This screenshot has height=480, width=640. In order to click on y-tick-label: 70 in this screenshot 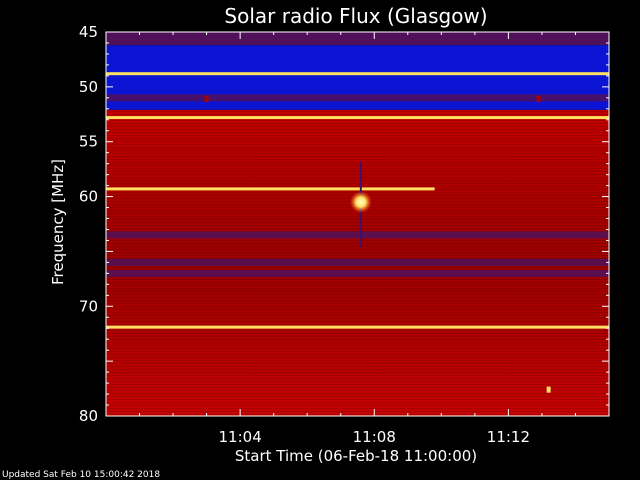, I will do `click(88, 306)`.